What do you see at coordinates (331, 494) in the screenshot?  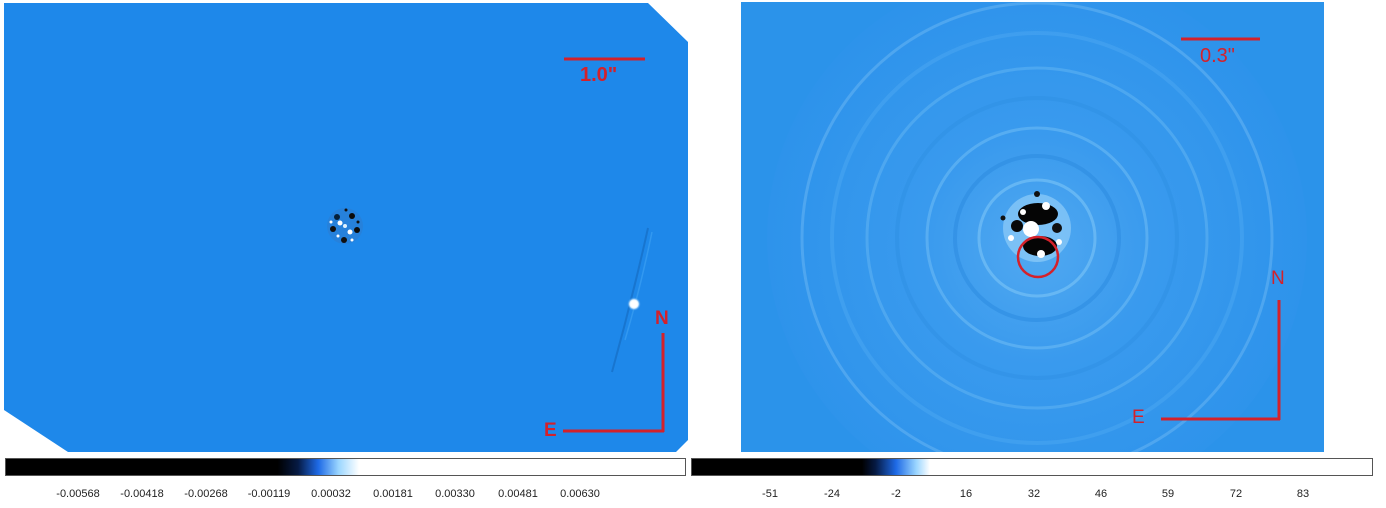 I see `left-tick: 0.00032` at bounding box center [331, 494].